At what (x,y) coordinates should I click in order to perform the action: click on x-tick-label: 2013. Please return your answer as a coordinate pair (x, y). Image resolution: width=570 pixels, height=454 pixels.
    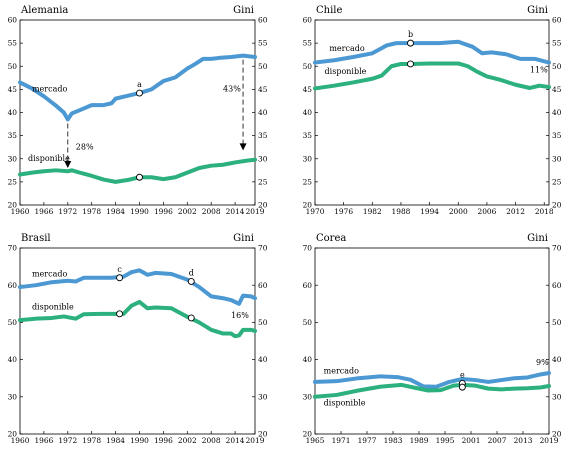
    Looking at the image, I should click on (523, 440).